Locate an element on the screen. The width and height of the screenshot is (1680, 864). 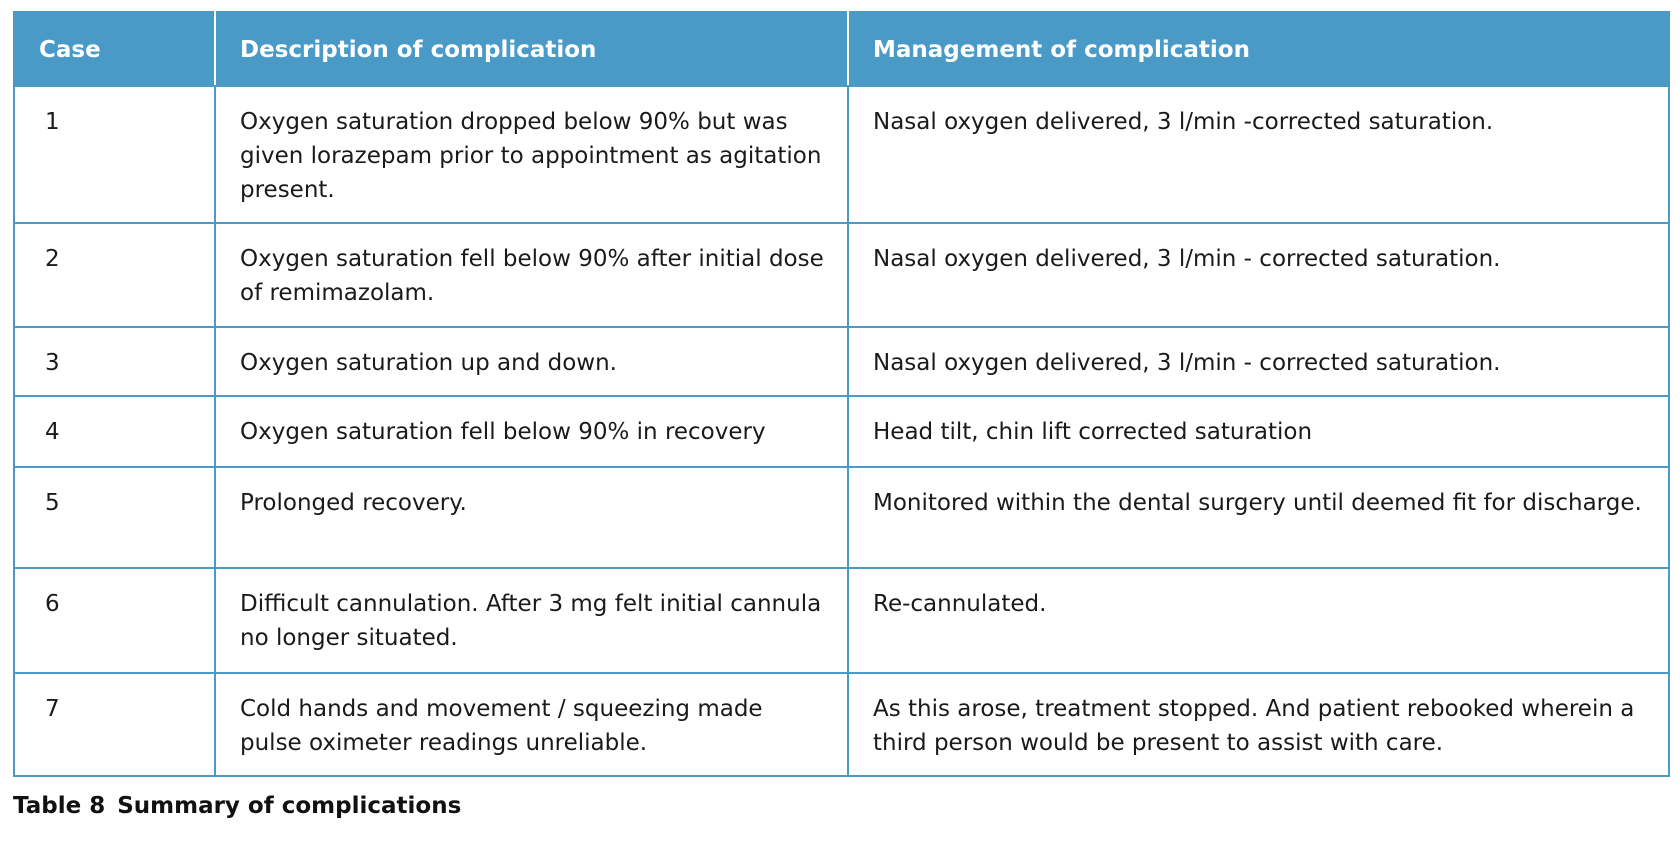
table-cell: 1 is located at coordinates (114, 154).